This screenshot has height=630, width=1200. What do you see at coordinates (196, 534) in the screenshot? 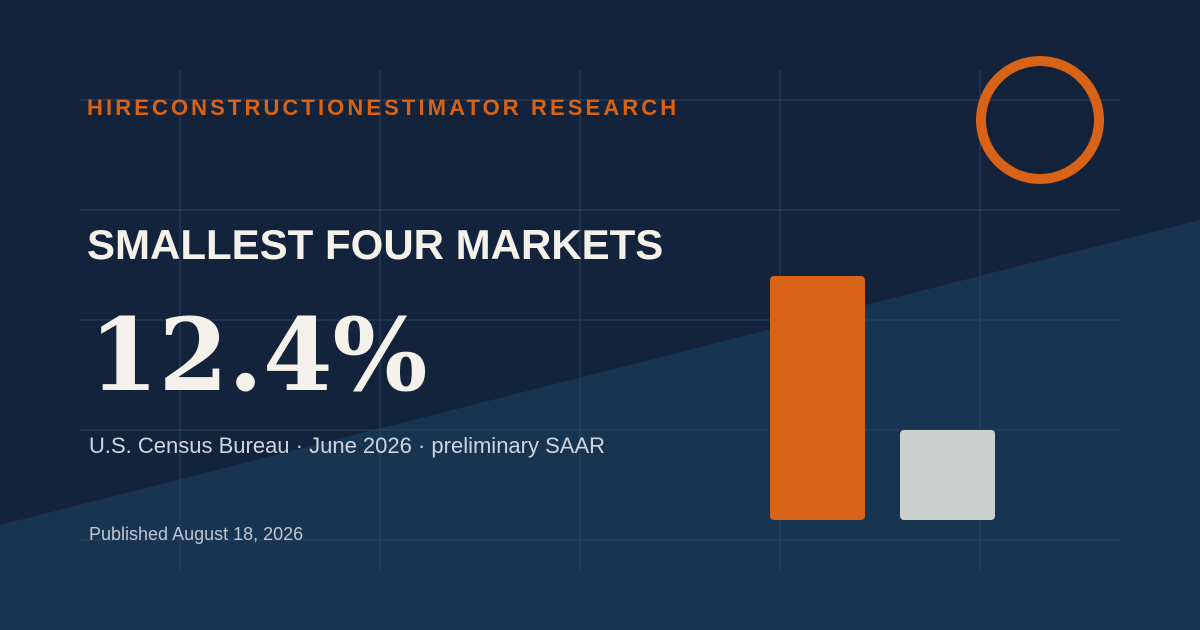
I see `published-date: Published August 18, 2026` at bounding box center [196, 534].